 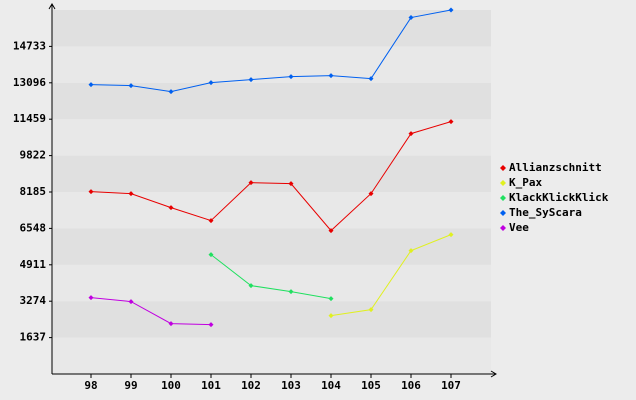 What do you see at coordinates (525, 182) in the screenshot?
I see `legend-label: K_Pax` at bounding box center [525, 182].